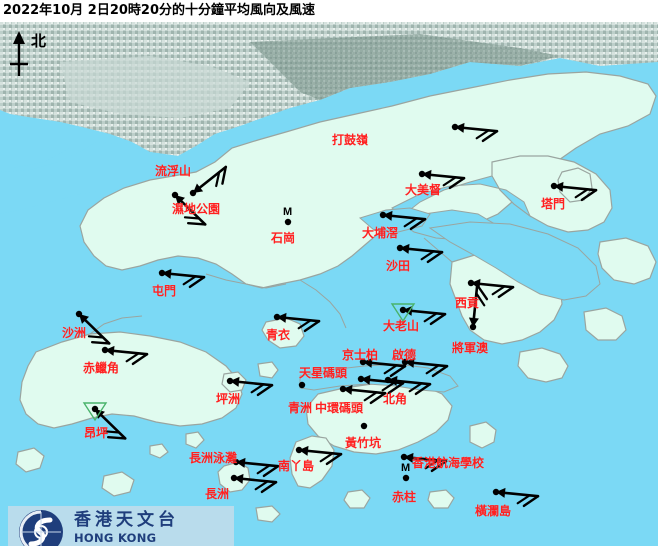 This screenshot has height=546, width=658. Describe the element at coordinates (404, 355) in the screenshot. I see `station-label: 啟德` at that location.